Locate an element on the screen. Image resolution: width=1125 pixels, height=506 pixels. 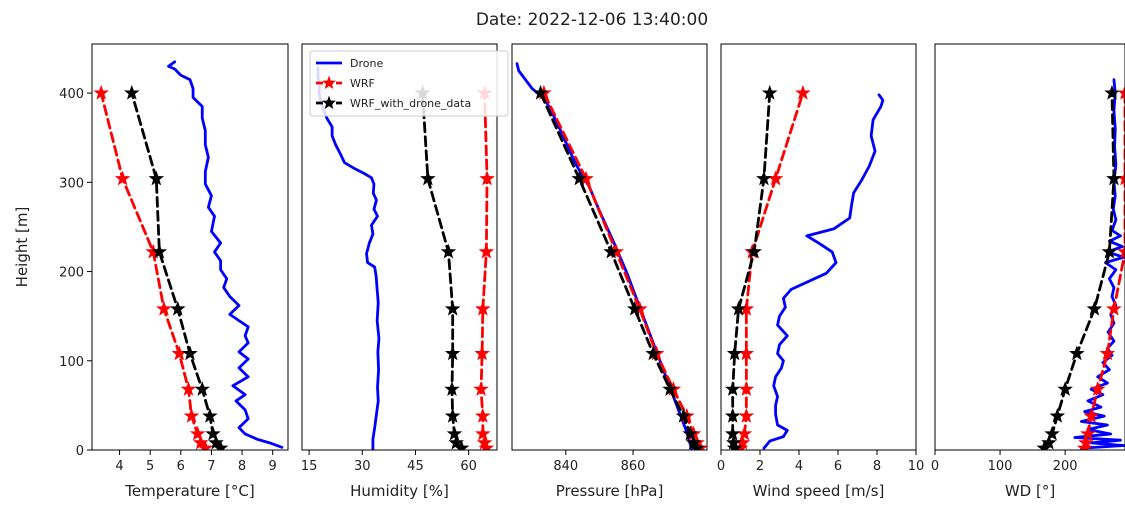
x-tick-label-pressure-840: 840 is located at coordinates (565, 466).